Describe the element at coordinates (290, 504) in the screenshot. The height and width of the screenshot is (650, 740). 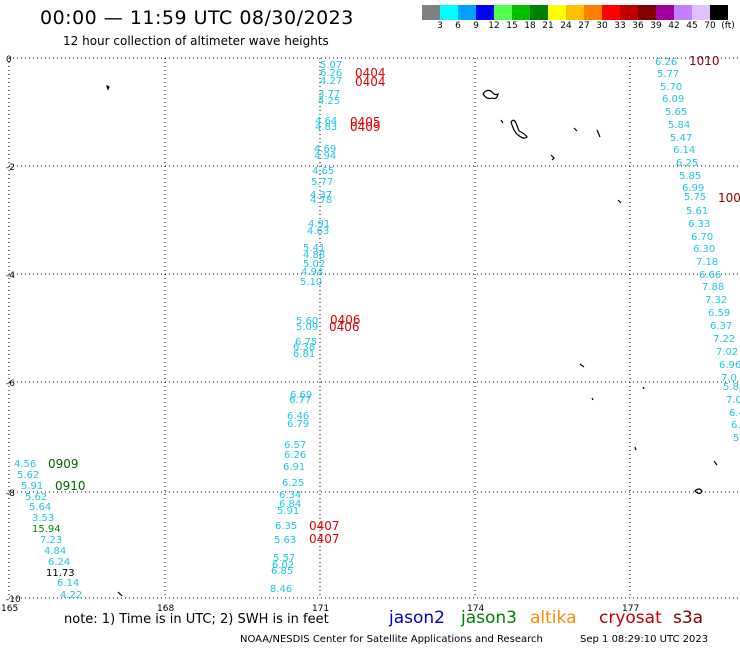
I see `wave-reading: 6.84` at that location.